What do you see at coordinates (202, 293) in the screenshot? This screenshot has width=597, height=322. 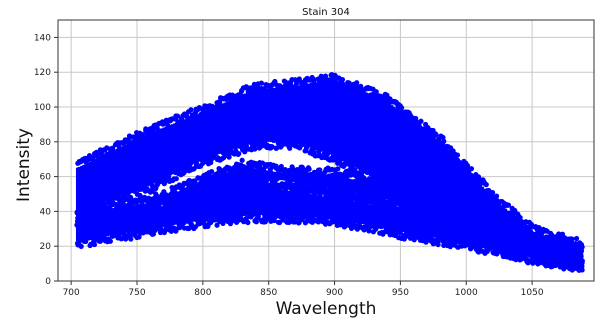 I see `x-tick-label: 800` at bounding box center [202, 293].